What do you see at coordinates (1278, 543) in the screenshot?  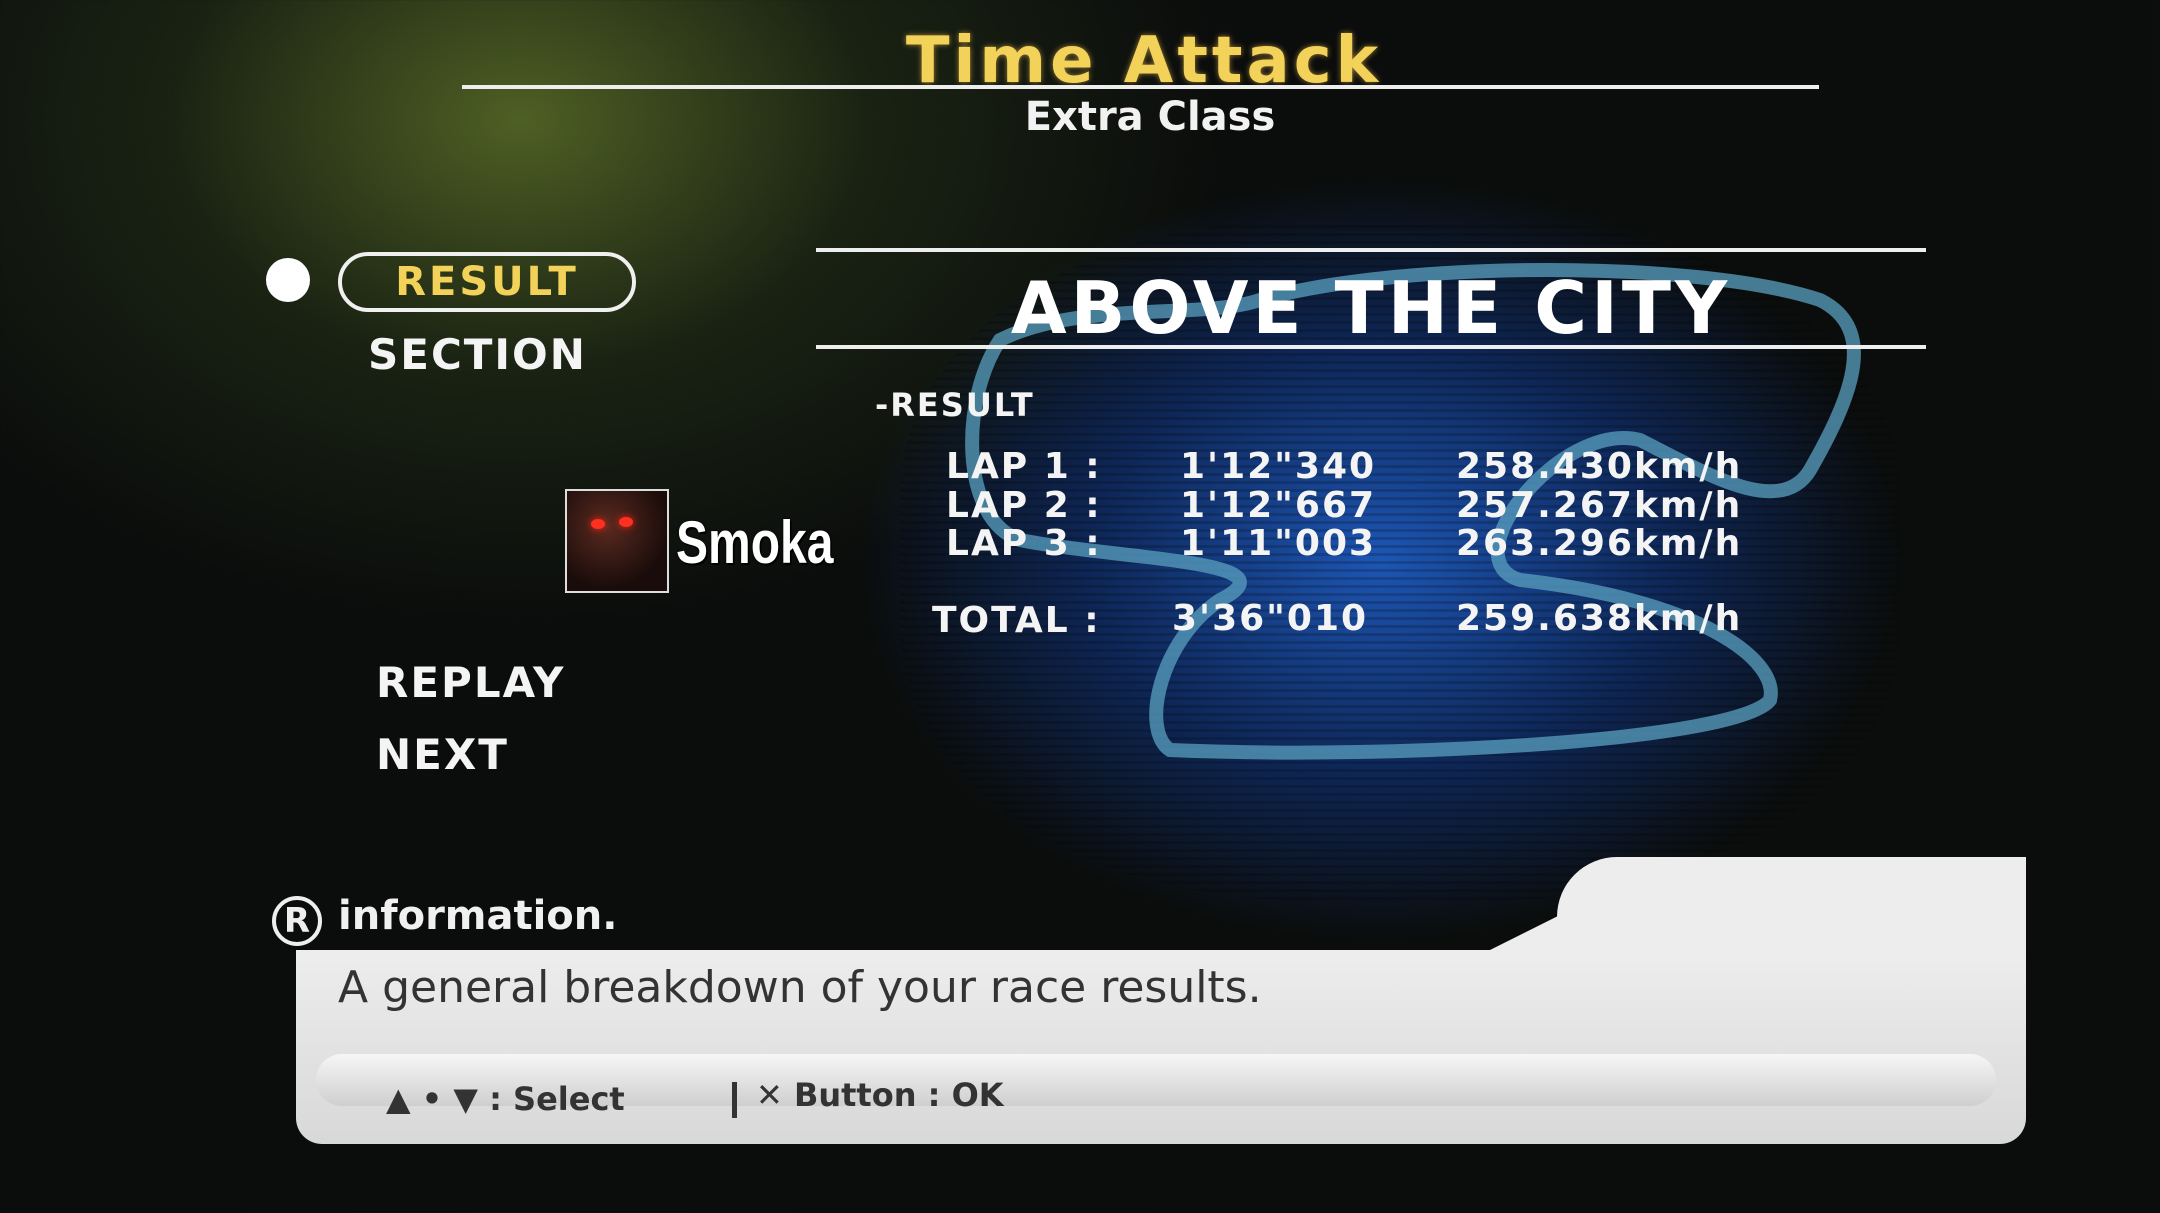 I see `lap-time: 1'11"003` at bounding box center [1278, 543].